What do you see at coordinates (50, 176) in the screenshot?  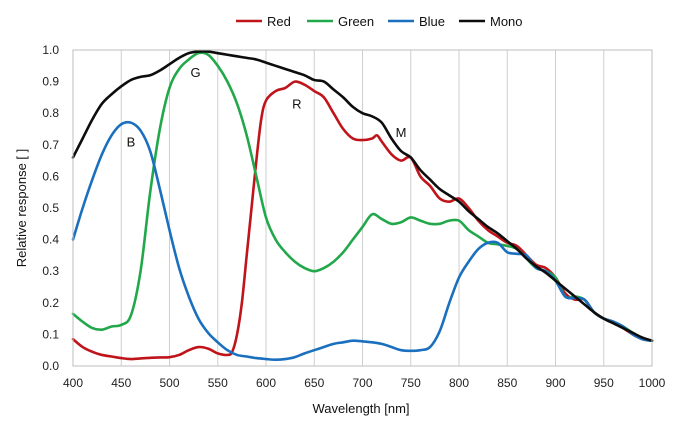 I see `y-tick-label: 0.6` at bounding box center [50, 176].